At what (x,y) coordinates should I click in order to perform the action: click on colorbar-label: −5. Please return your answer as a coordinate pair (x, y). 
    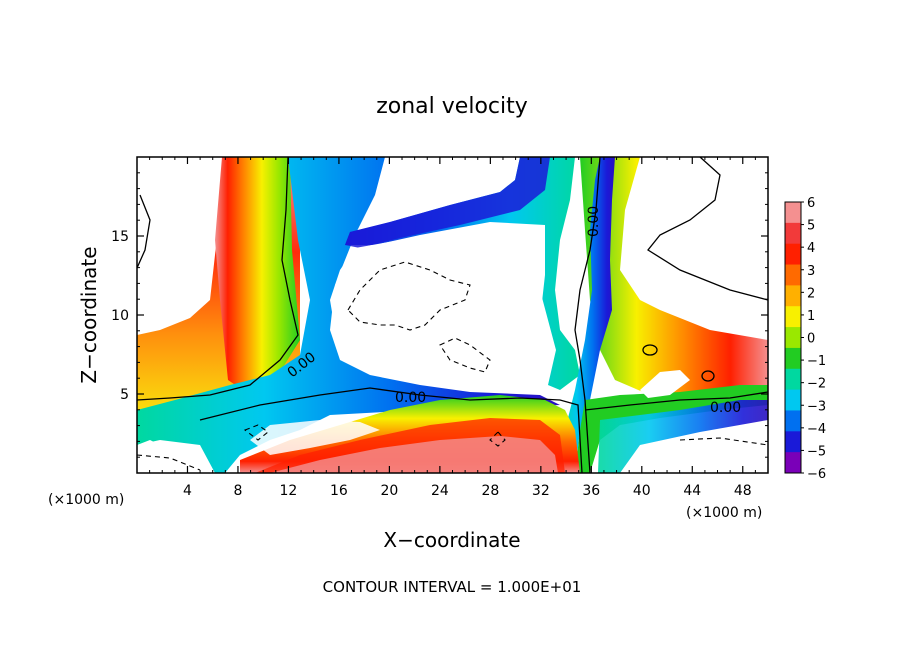
    Looking at the image, I should click on (816, 451).